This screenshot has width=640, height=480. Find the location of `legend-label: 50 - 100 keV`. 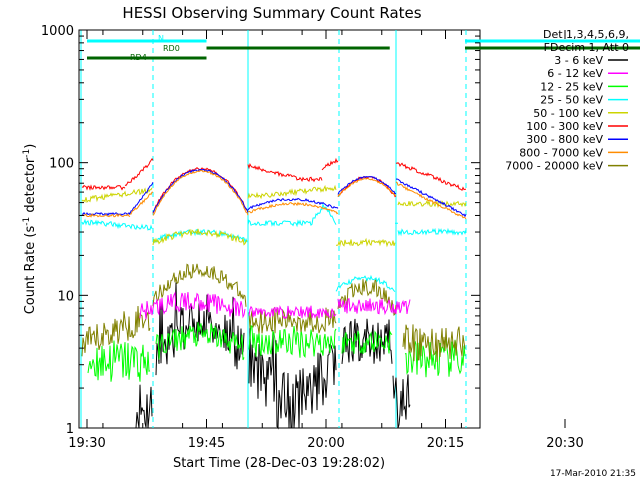

legend-label: 50 - 100 keV is located at coordinates (568, 113).